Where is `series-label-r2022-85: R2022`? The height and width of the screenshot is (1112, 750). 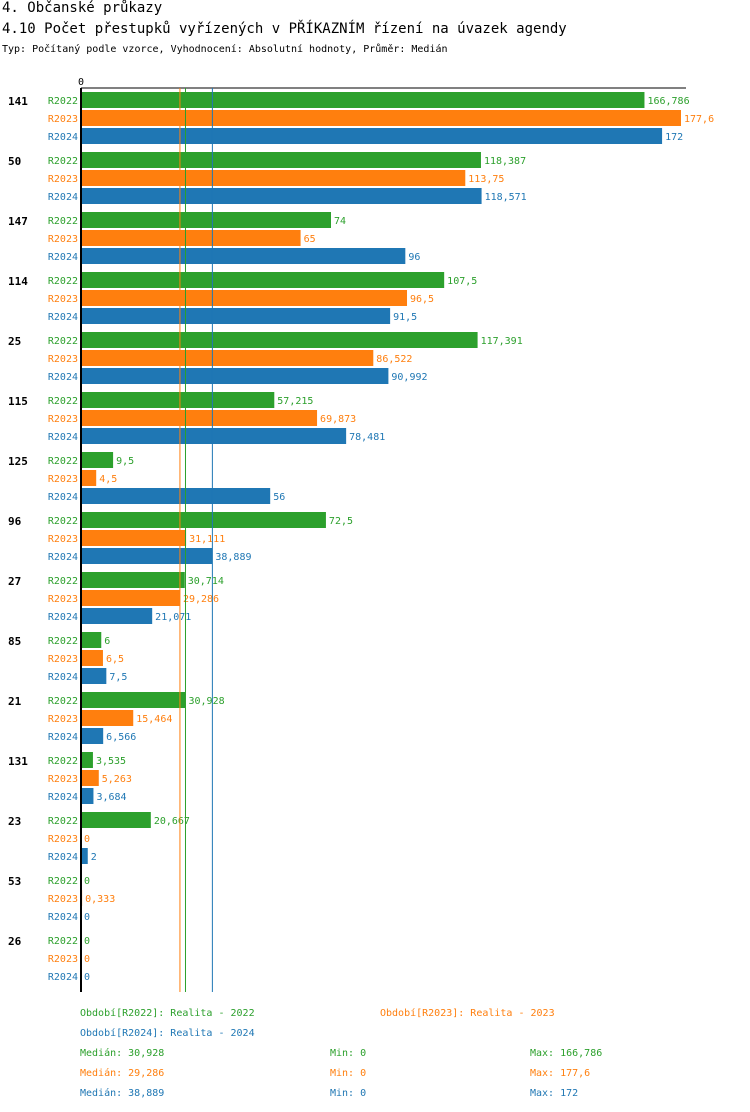 series-label-r2022-85: R2022 is located at coordinates (63, 641).